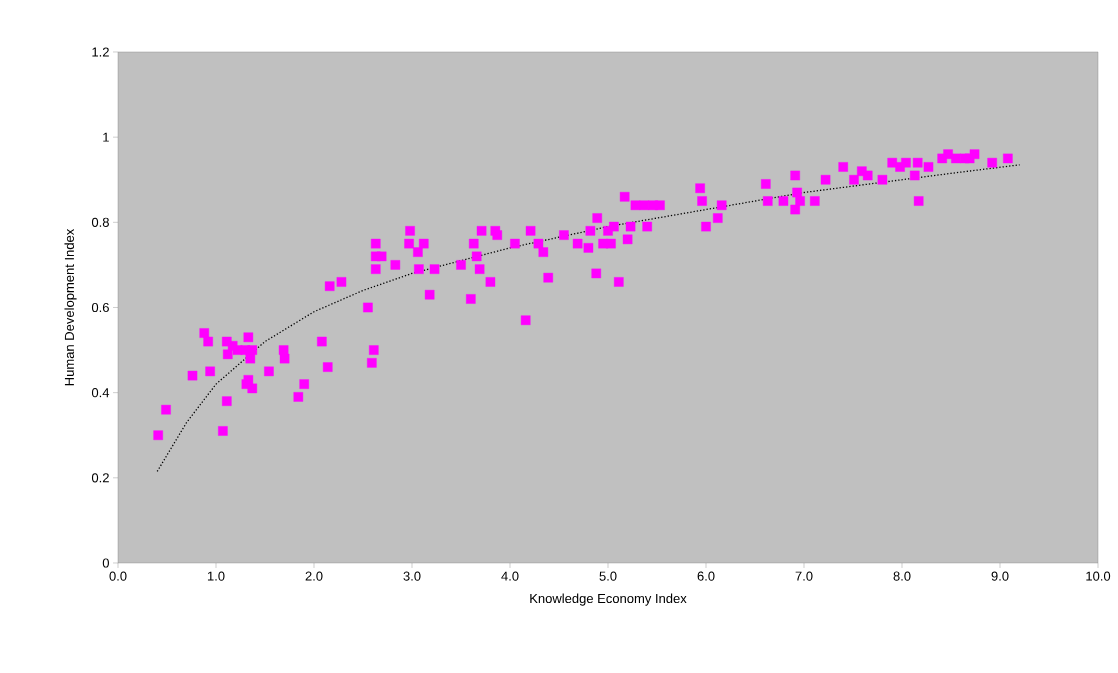  Describe the element at coordinates (1098, 576) in the screenshot. I see `x-tick-label: 10.0` at that location.